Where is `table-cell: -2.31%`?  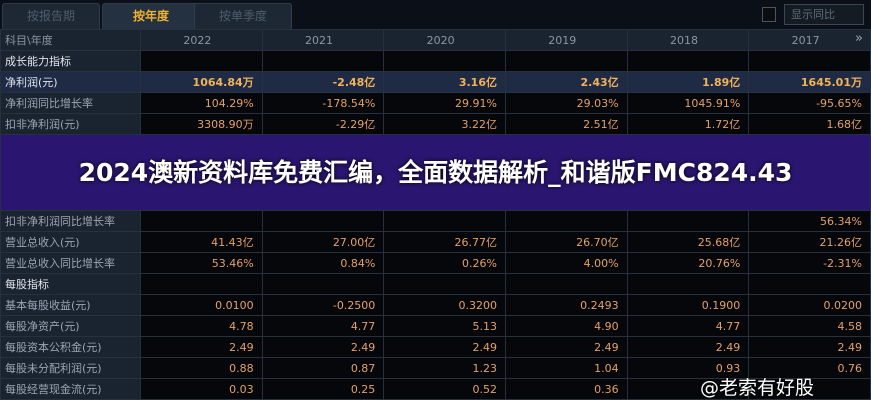
table-cell: -2.31% is located at coordinates (809, 263).